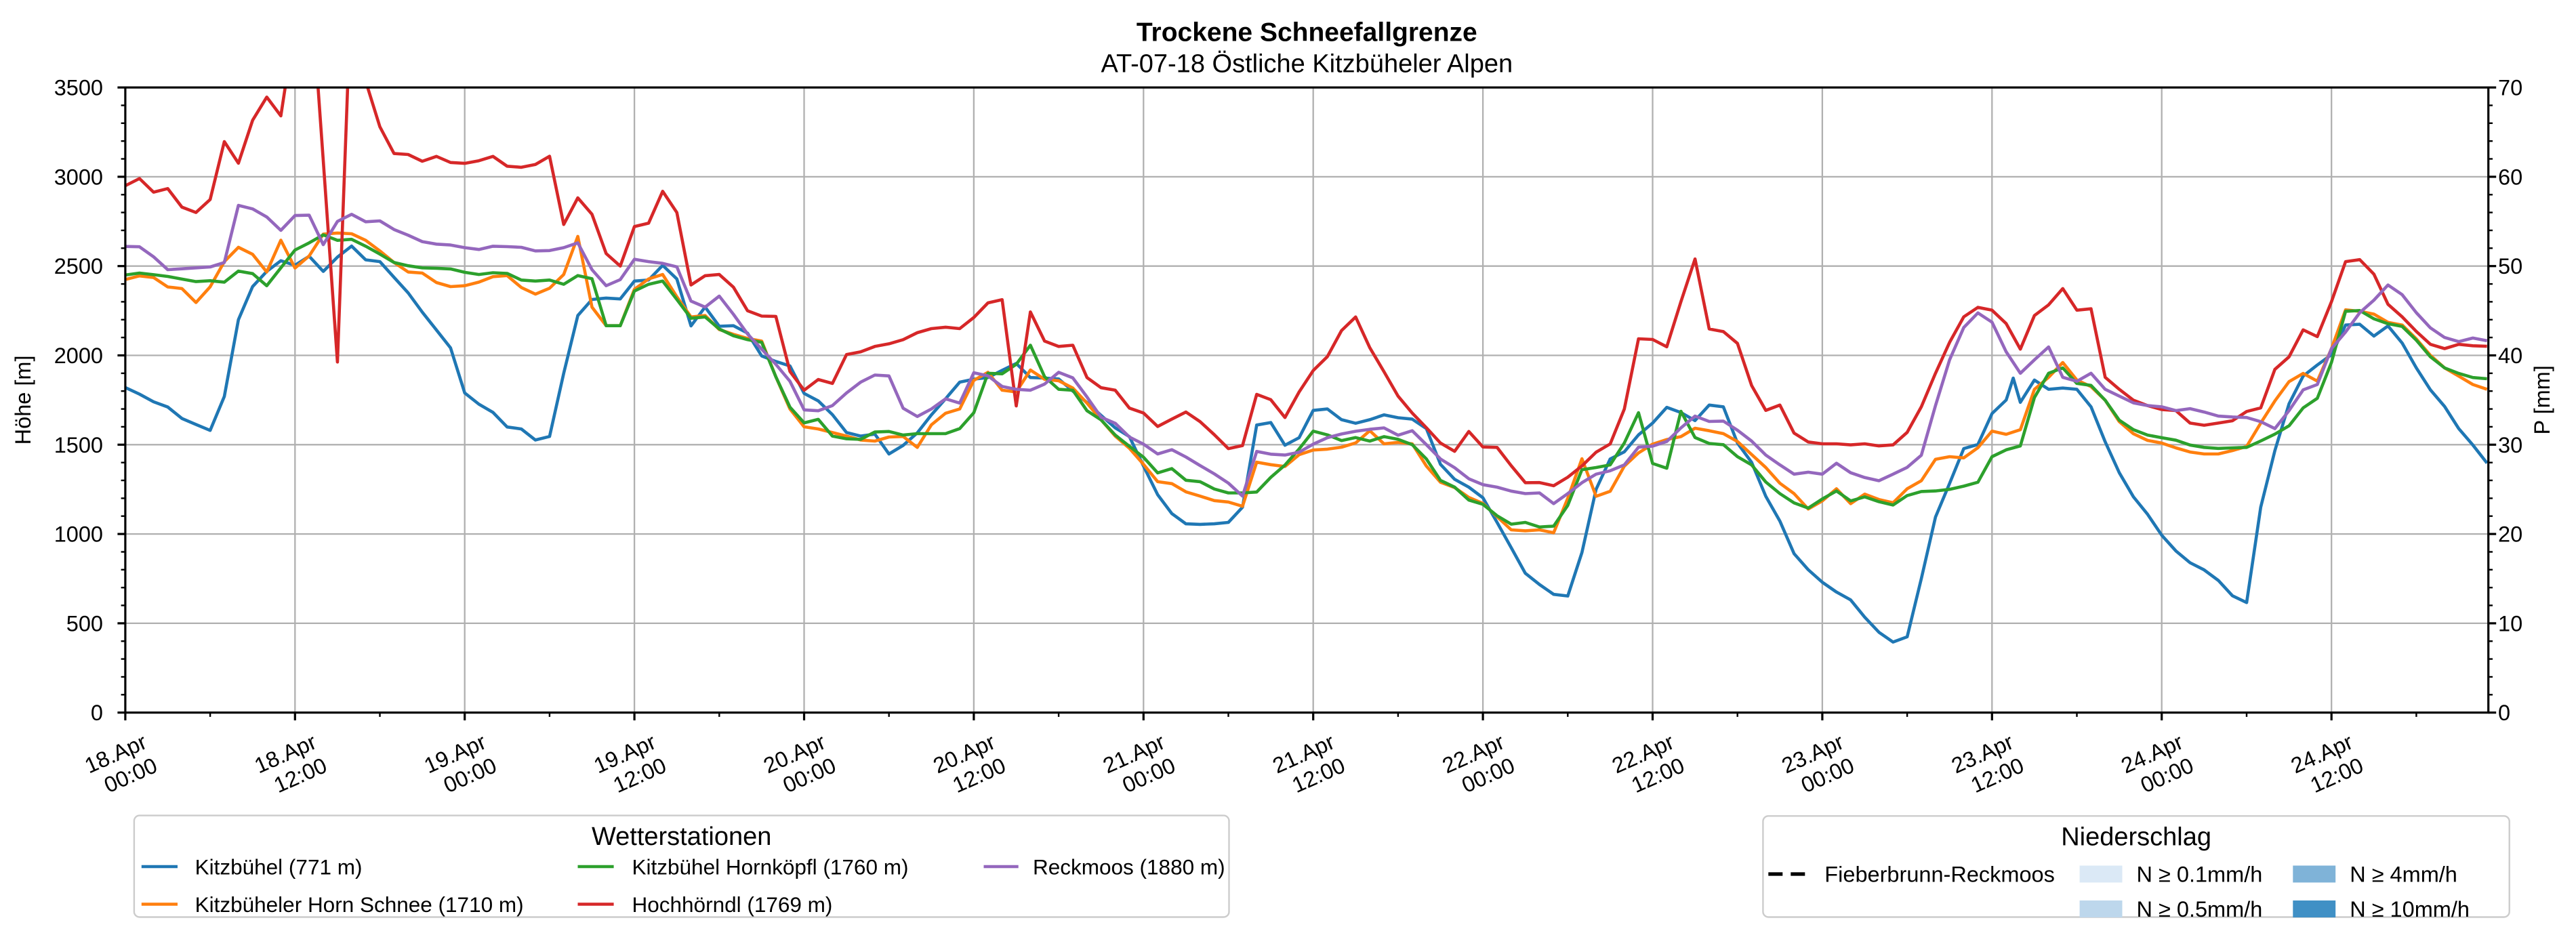 The image size is (2576, 933). Describe the element at coordinates (79, 177) in the screenshot. I see `svg-text: 3000` at that location.